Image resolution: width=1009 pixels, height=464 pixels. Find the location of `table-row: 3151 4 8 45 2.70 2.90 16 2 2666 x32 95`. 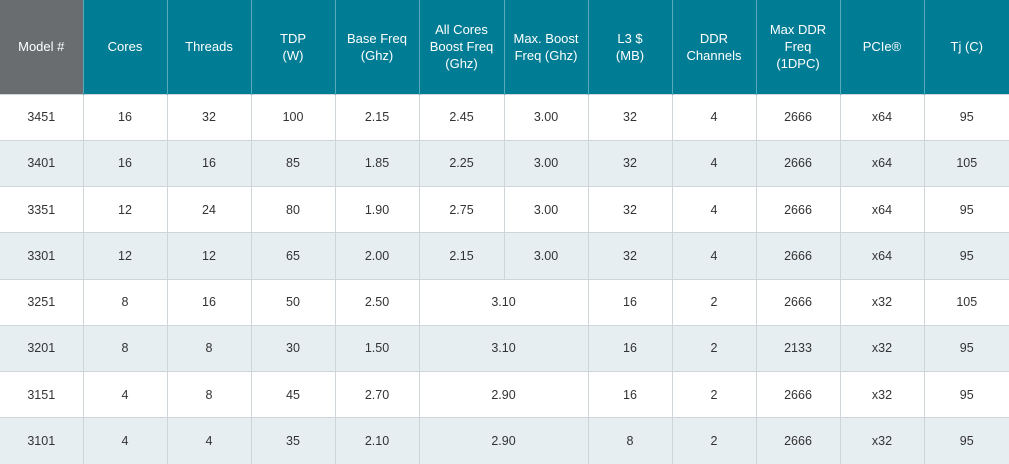

table-row: 3151 4 8 45 2.70 2.90 16 2 2666 x32 95 is located at coordinates (504, 394).